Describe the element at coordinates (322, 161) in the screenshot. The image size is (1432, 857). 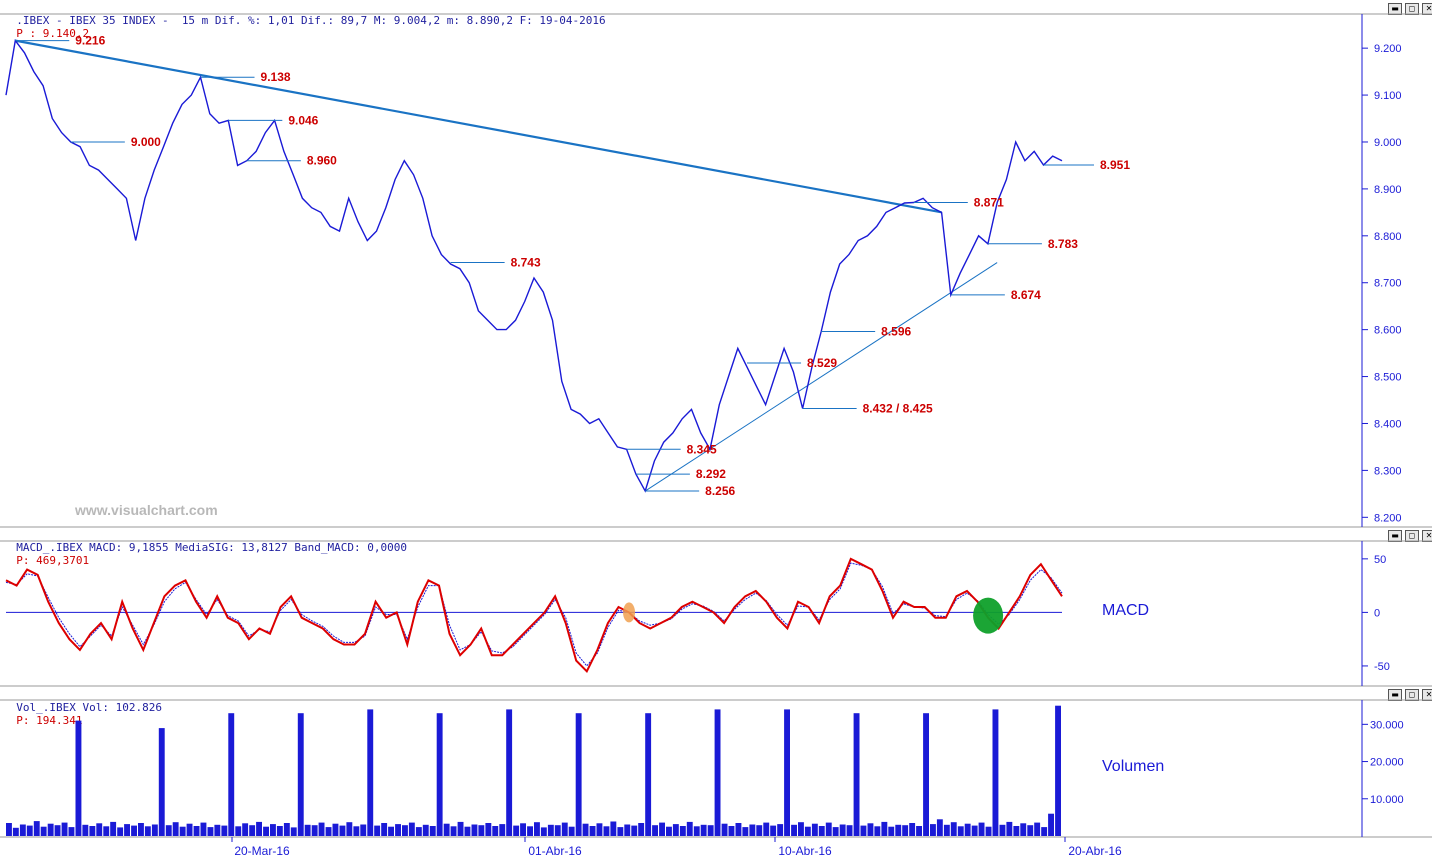
I see `level-label: 8.960` at that location.